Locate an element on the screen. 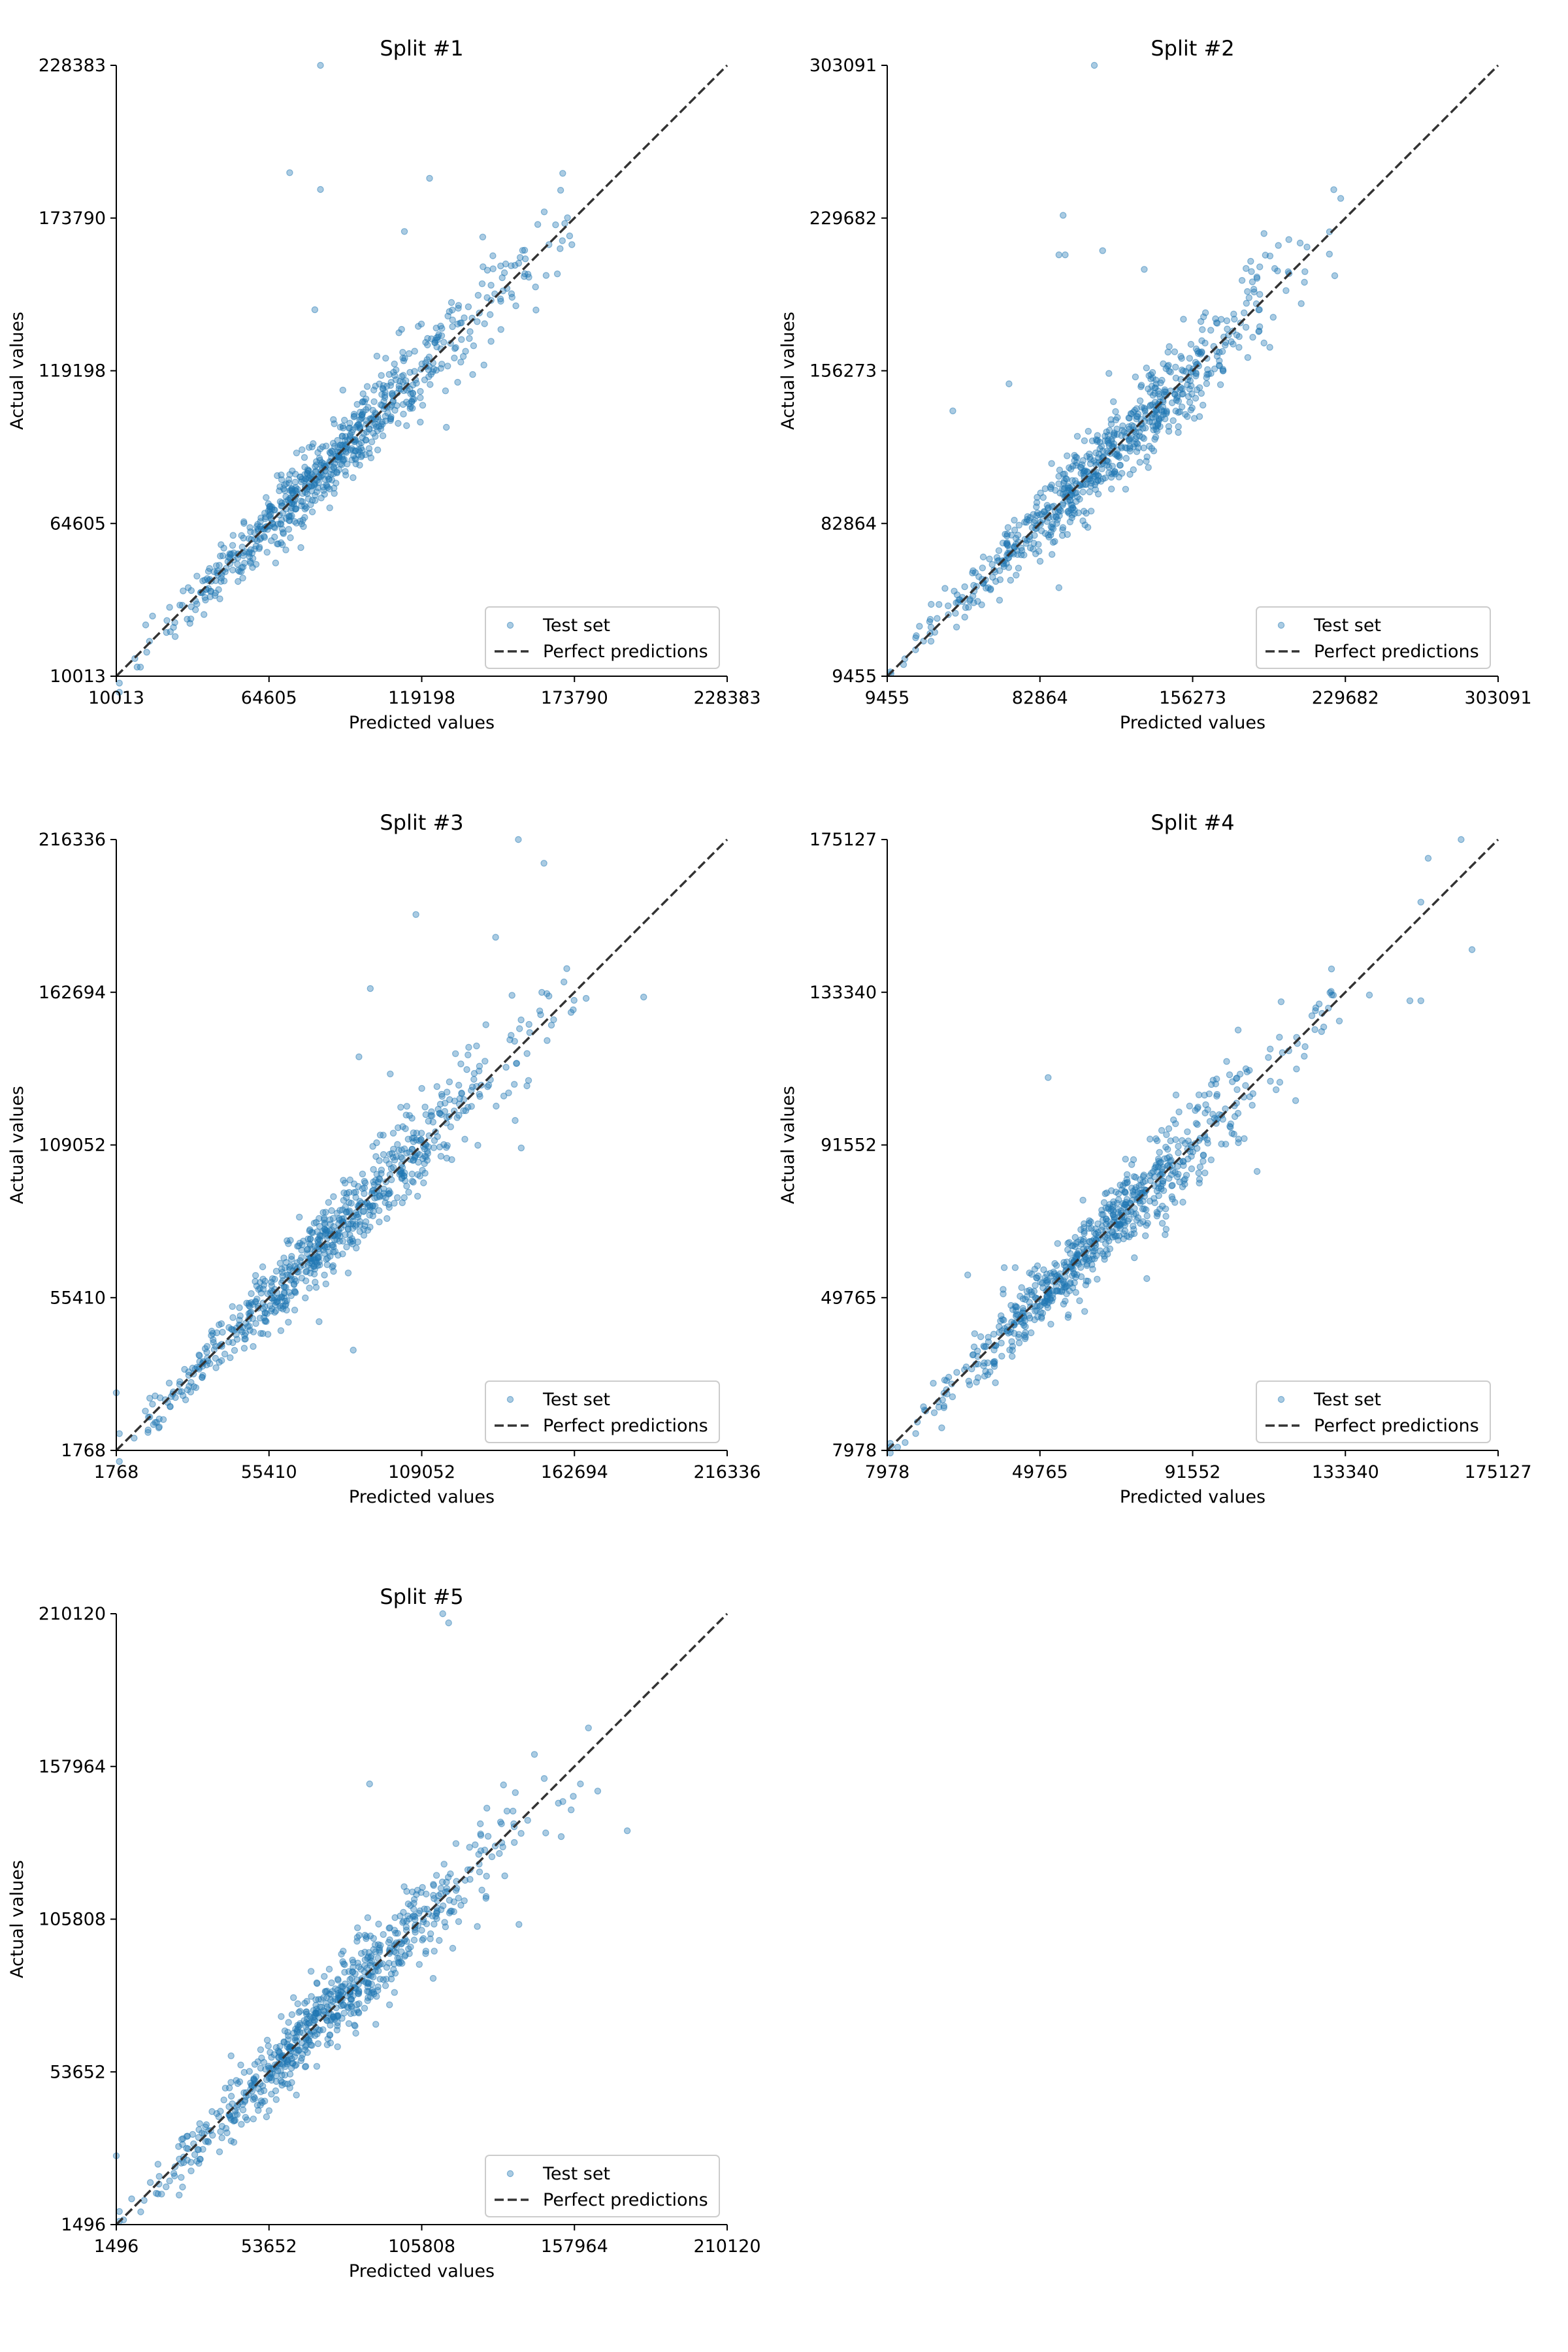 Image resolution: width=1568 pixels, height=2352 pixels. scatter-points is located at coordinates (371, 1917).